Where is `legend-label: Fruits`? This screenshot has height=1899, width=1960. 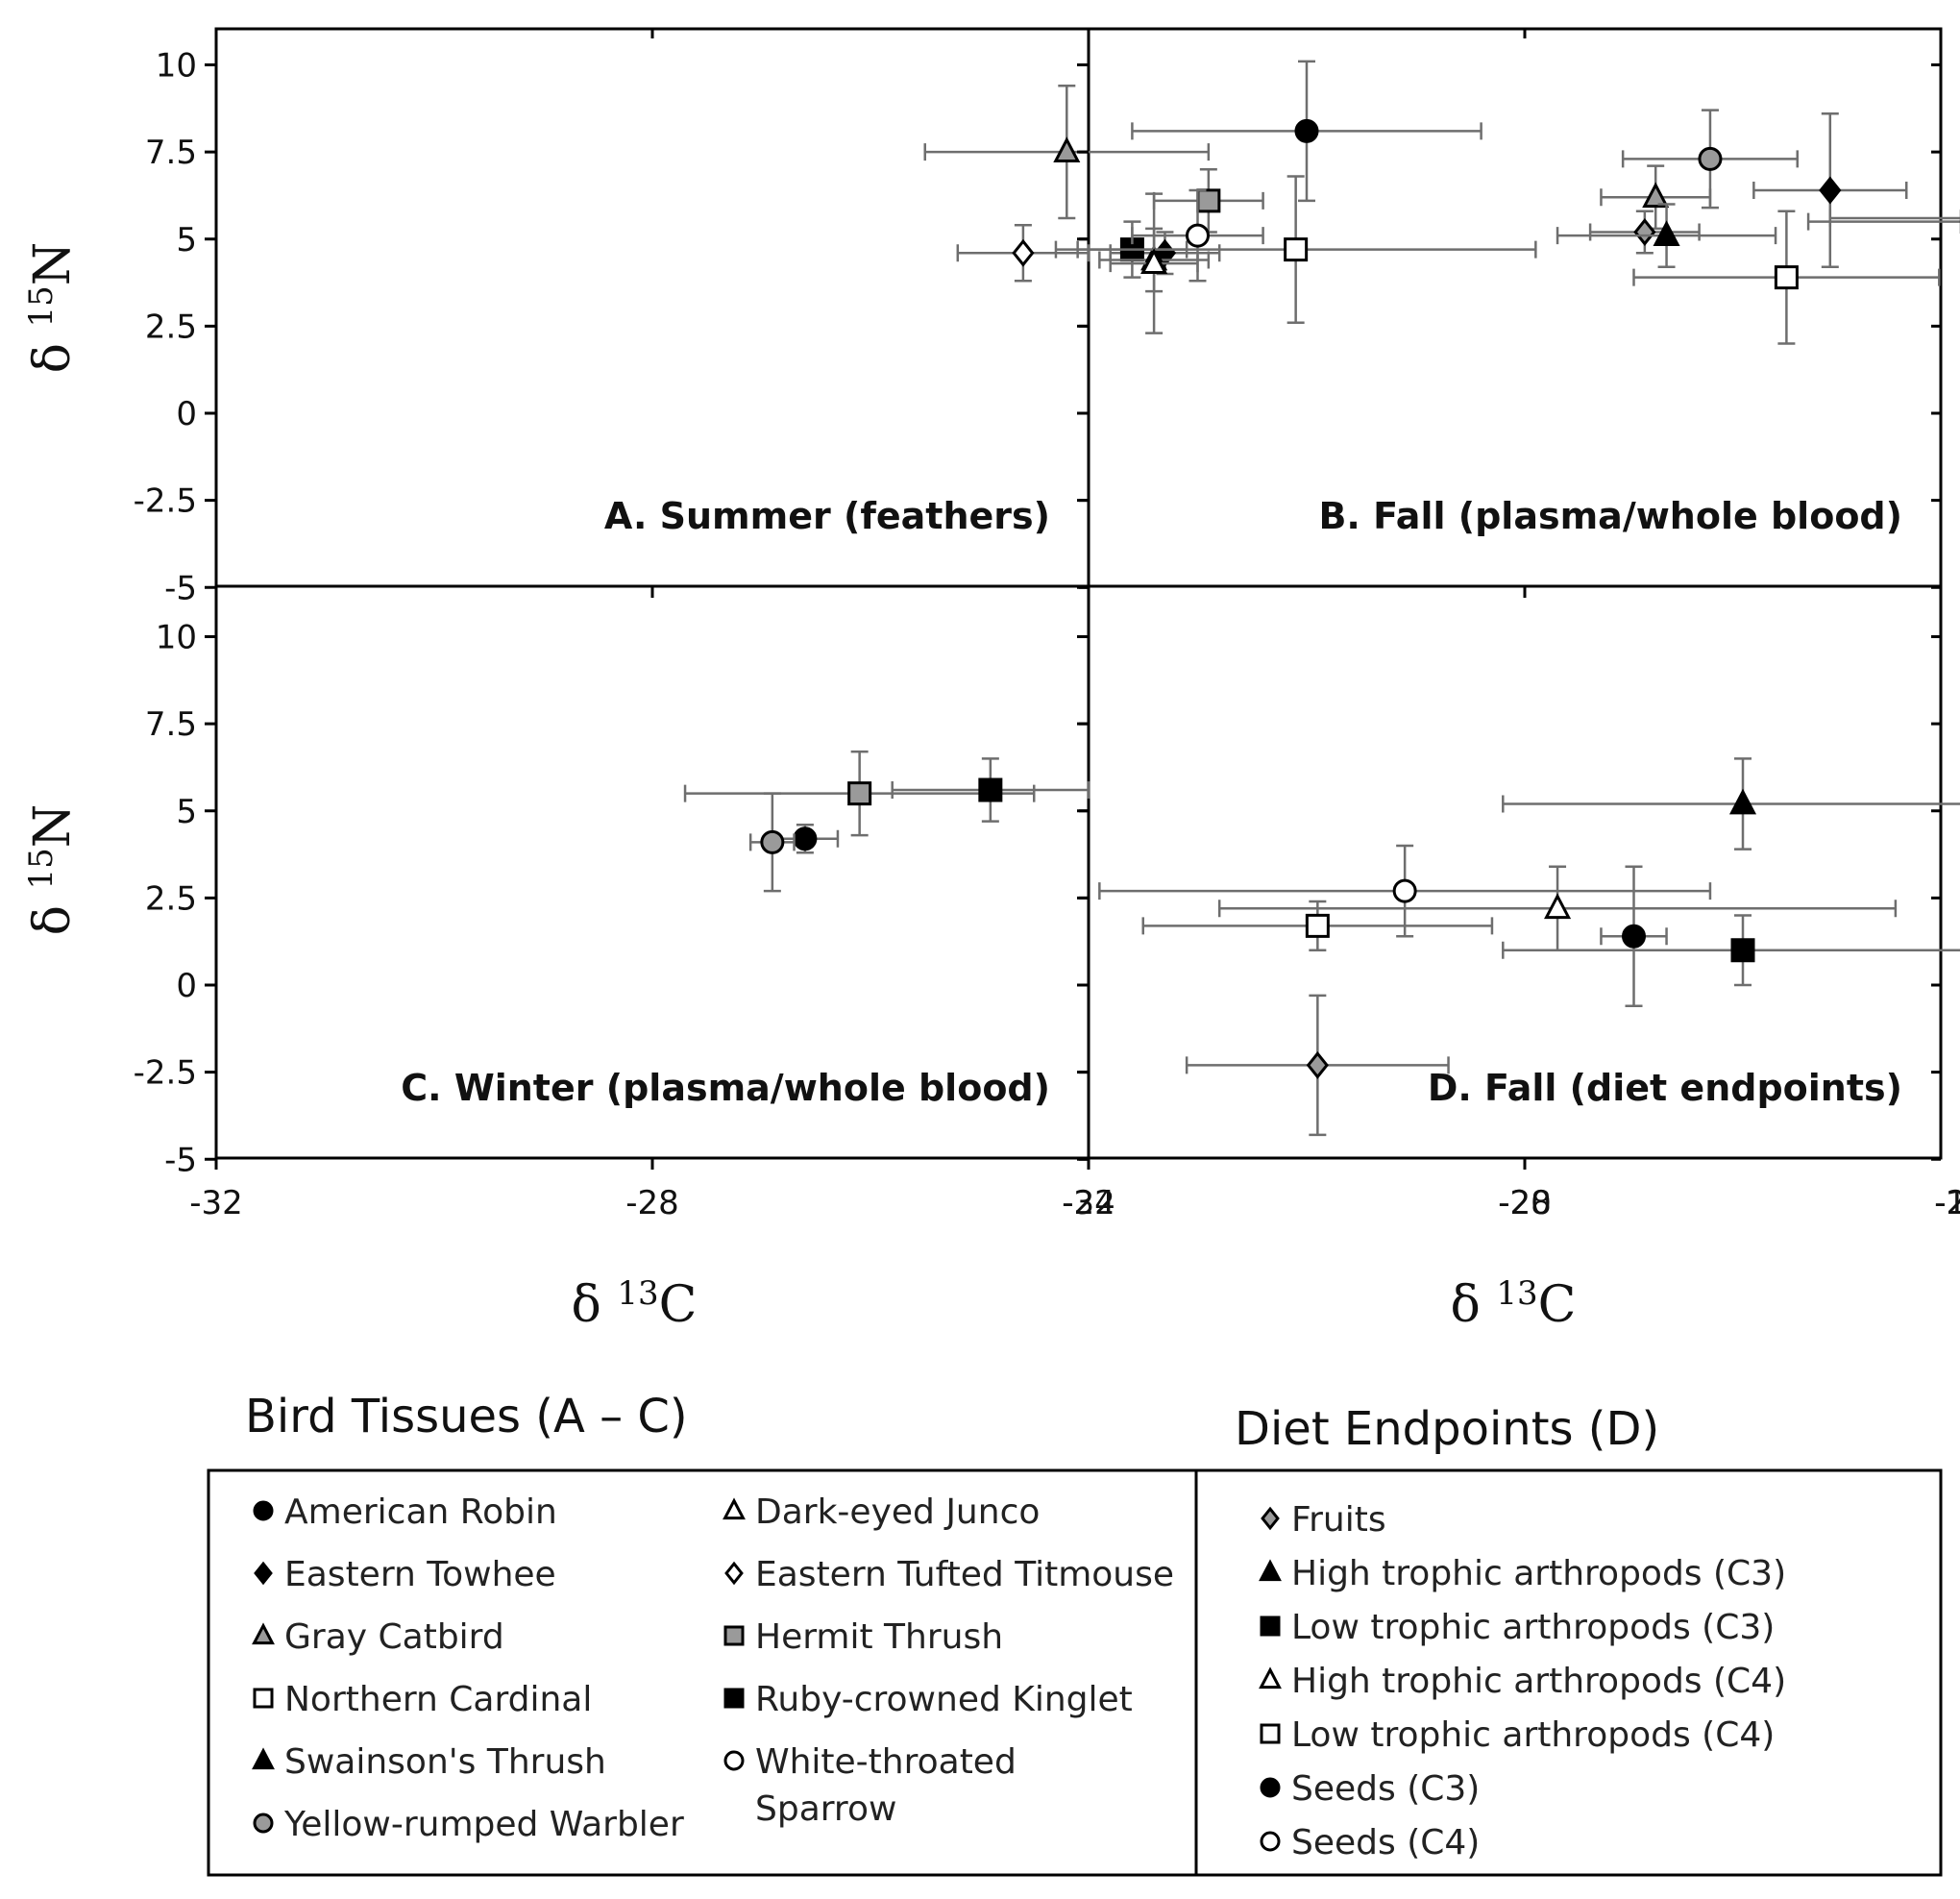
legend-label: Fruits is located at coordinates (1339, 1520).